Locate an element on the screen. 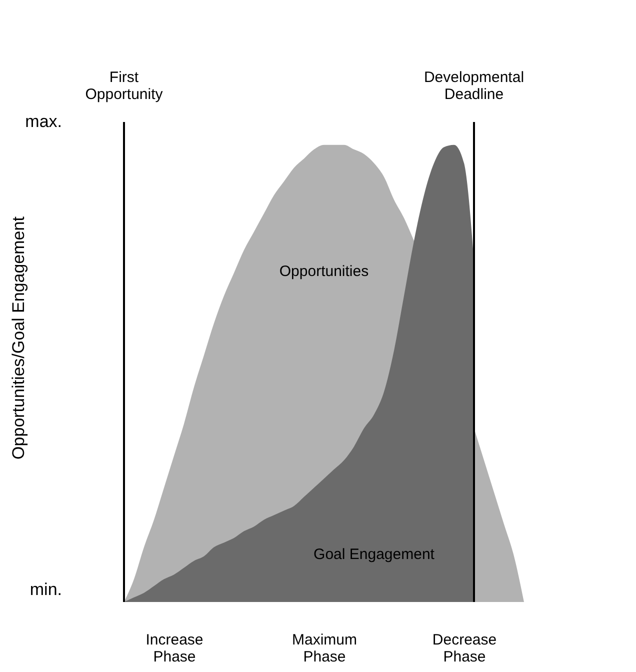  x-tick-label: Increase Phase is located at coordinates (175, 649).